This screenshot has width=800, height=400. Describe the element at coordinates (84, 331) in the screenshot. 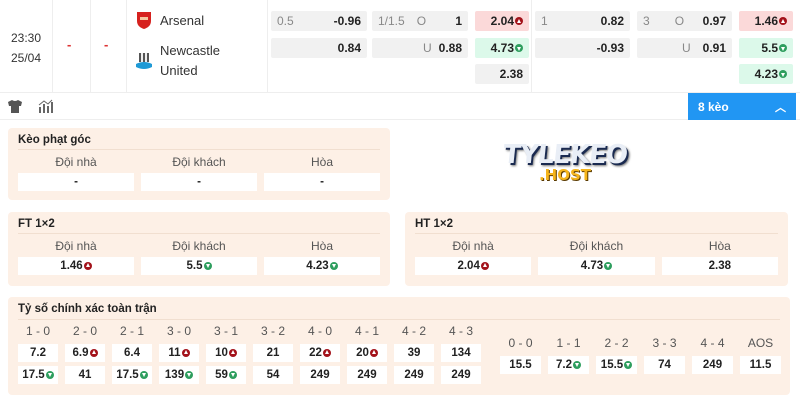

I see `score-label: 2 - 0` at that location.